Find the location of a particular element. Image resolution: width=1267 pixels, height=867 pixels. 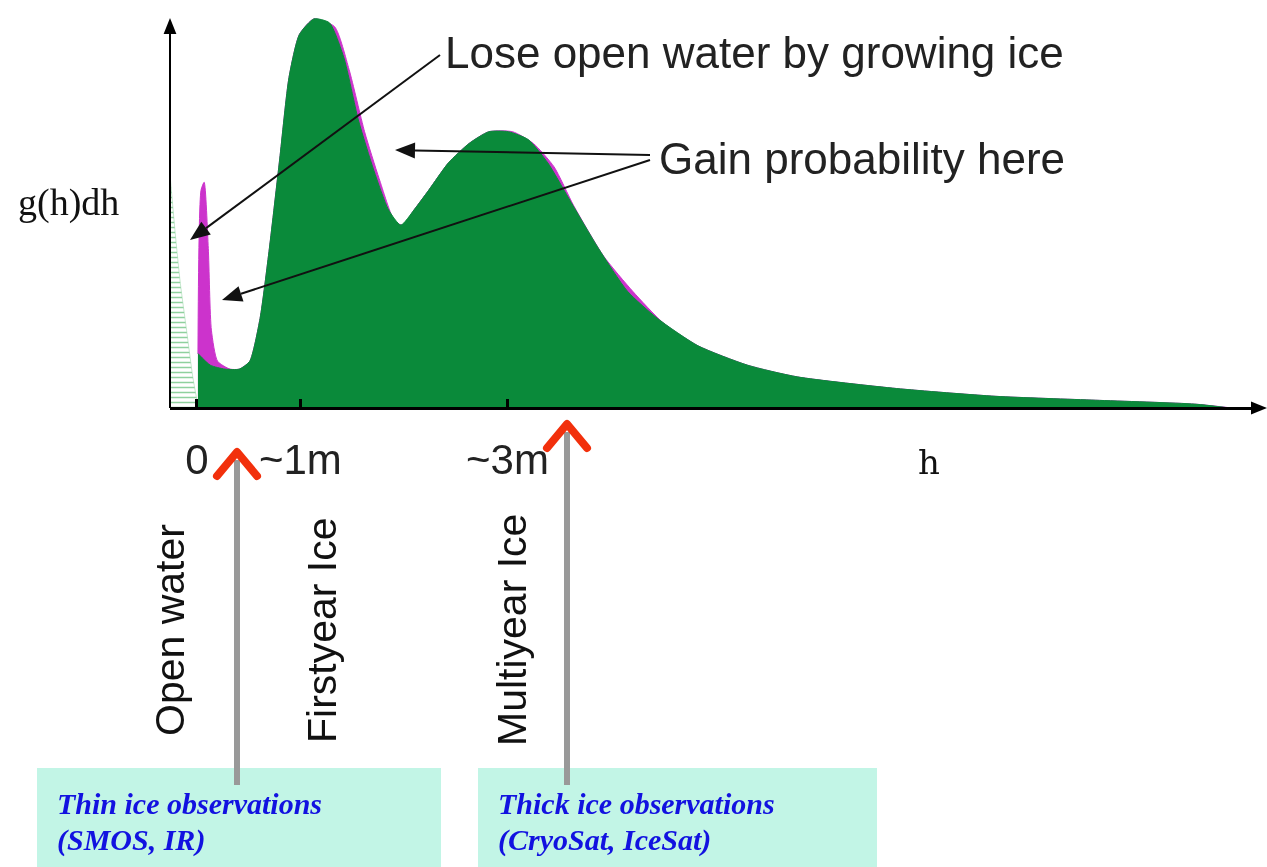

text: Thick ice observations (CryoSat, IceSat) is located at coordinates (677, 817).